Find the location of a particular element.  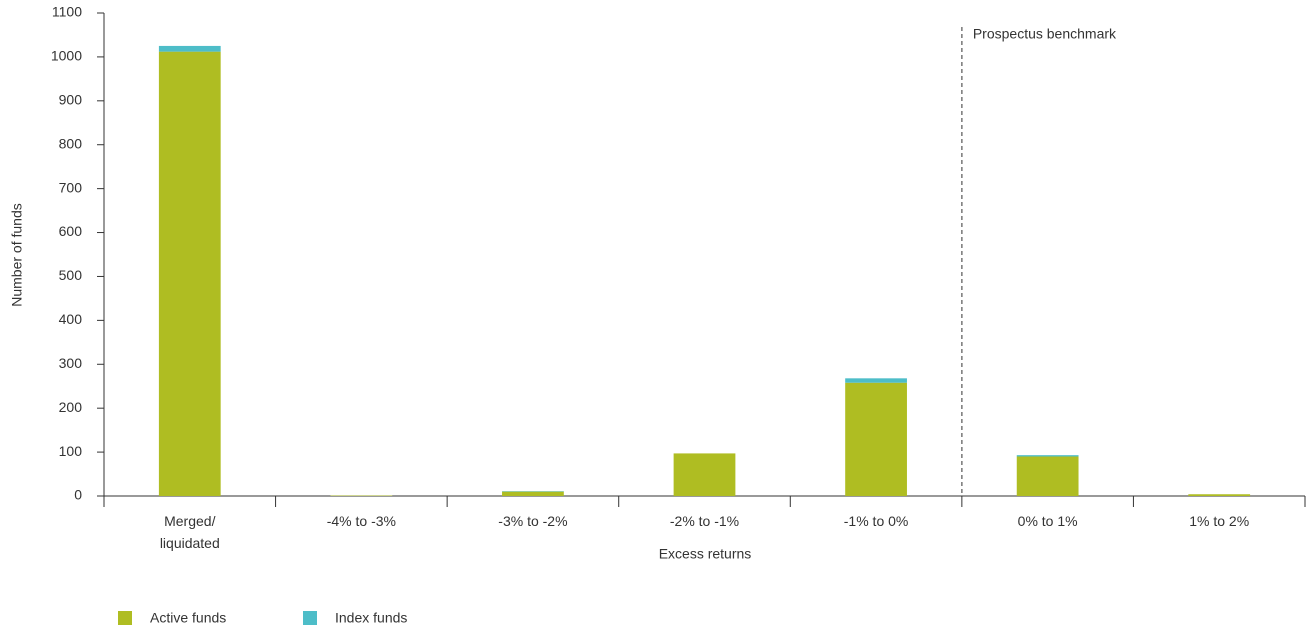

legend-label: Index funds is located at coordinates (371, 618).